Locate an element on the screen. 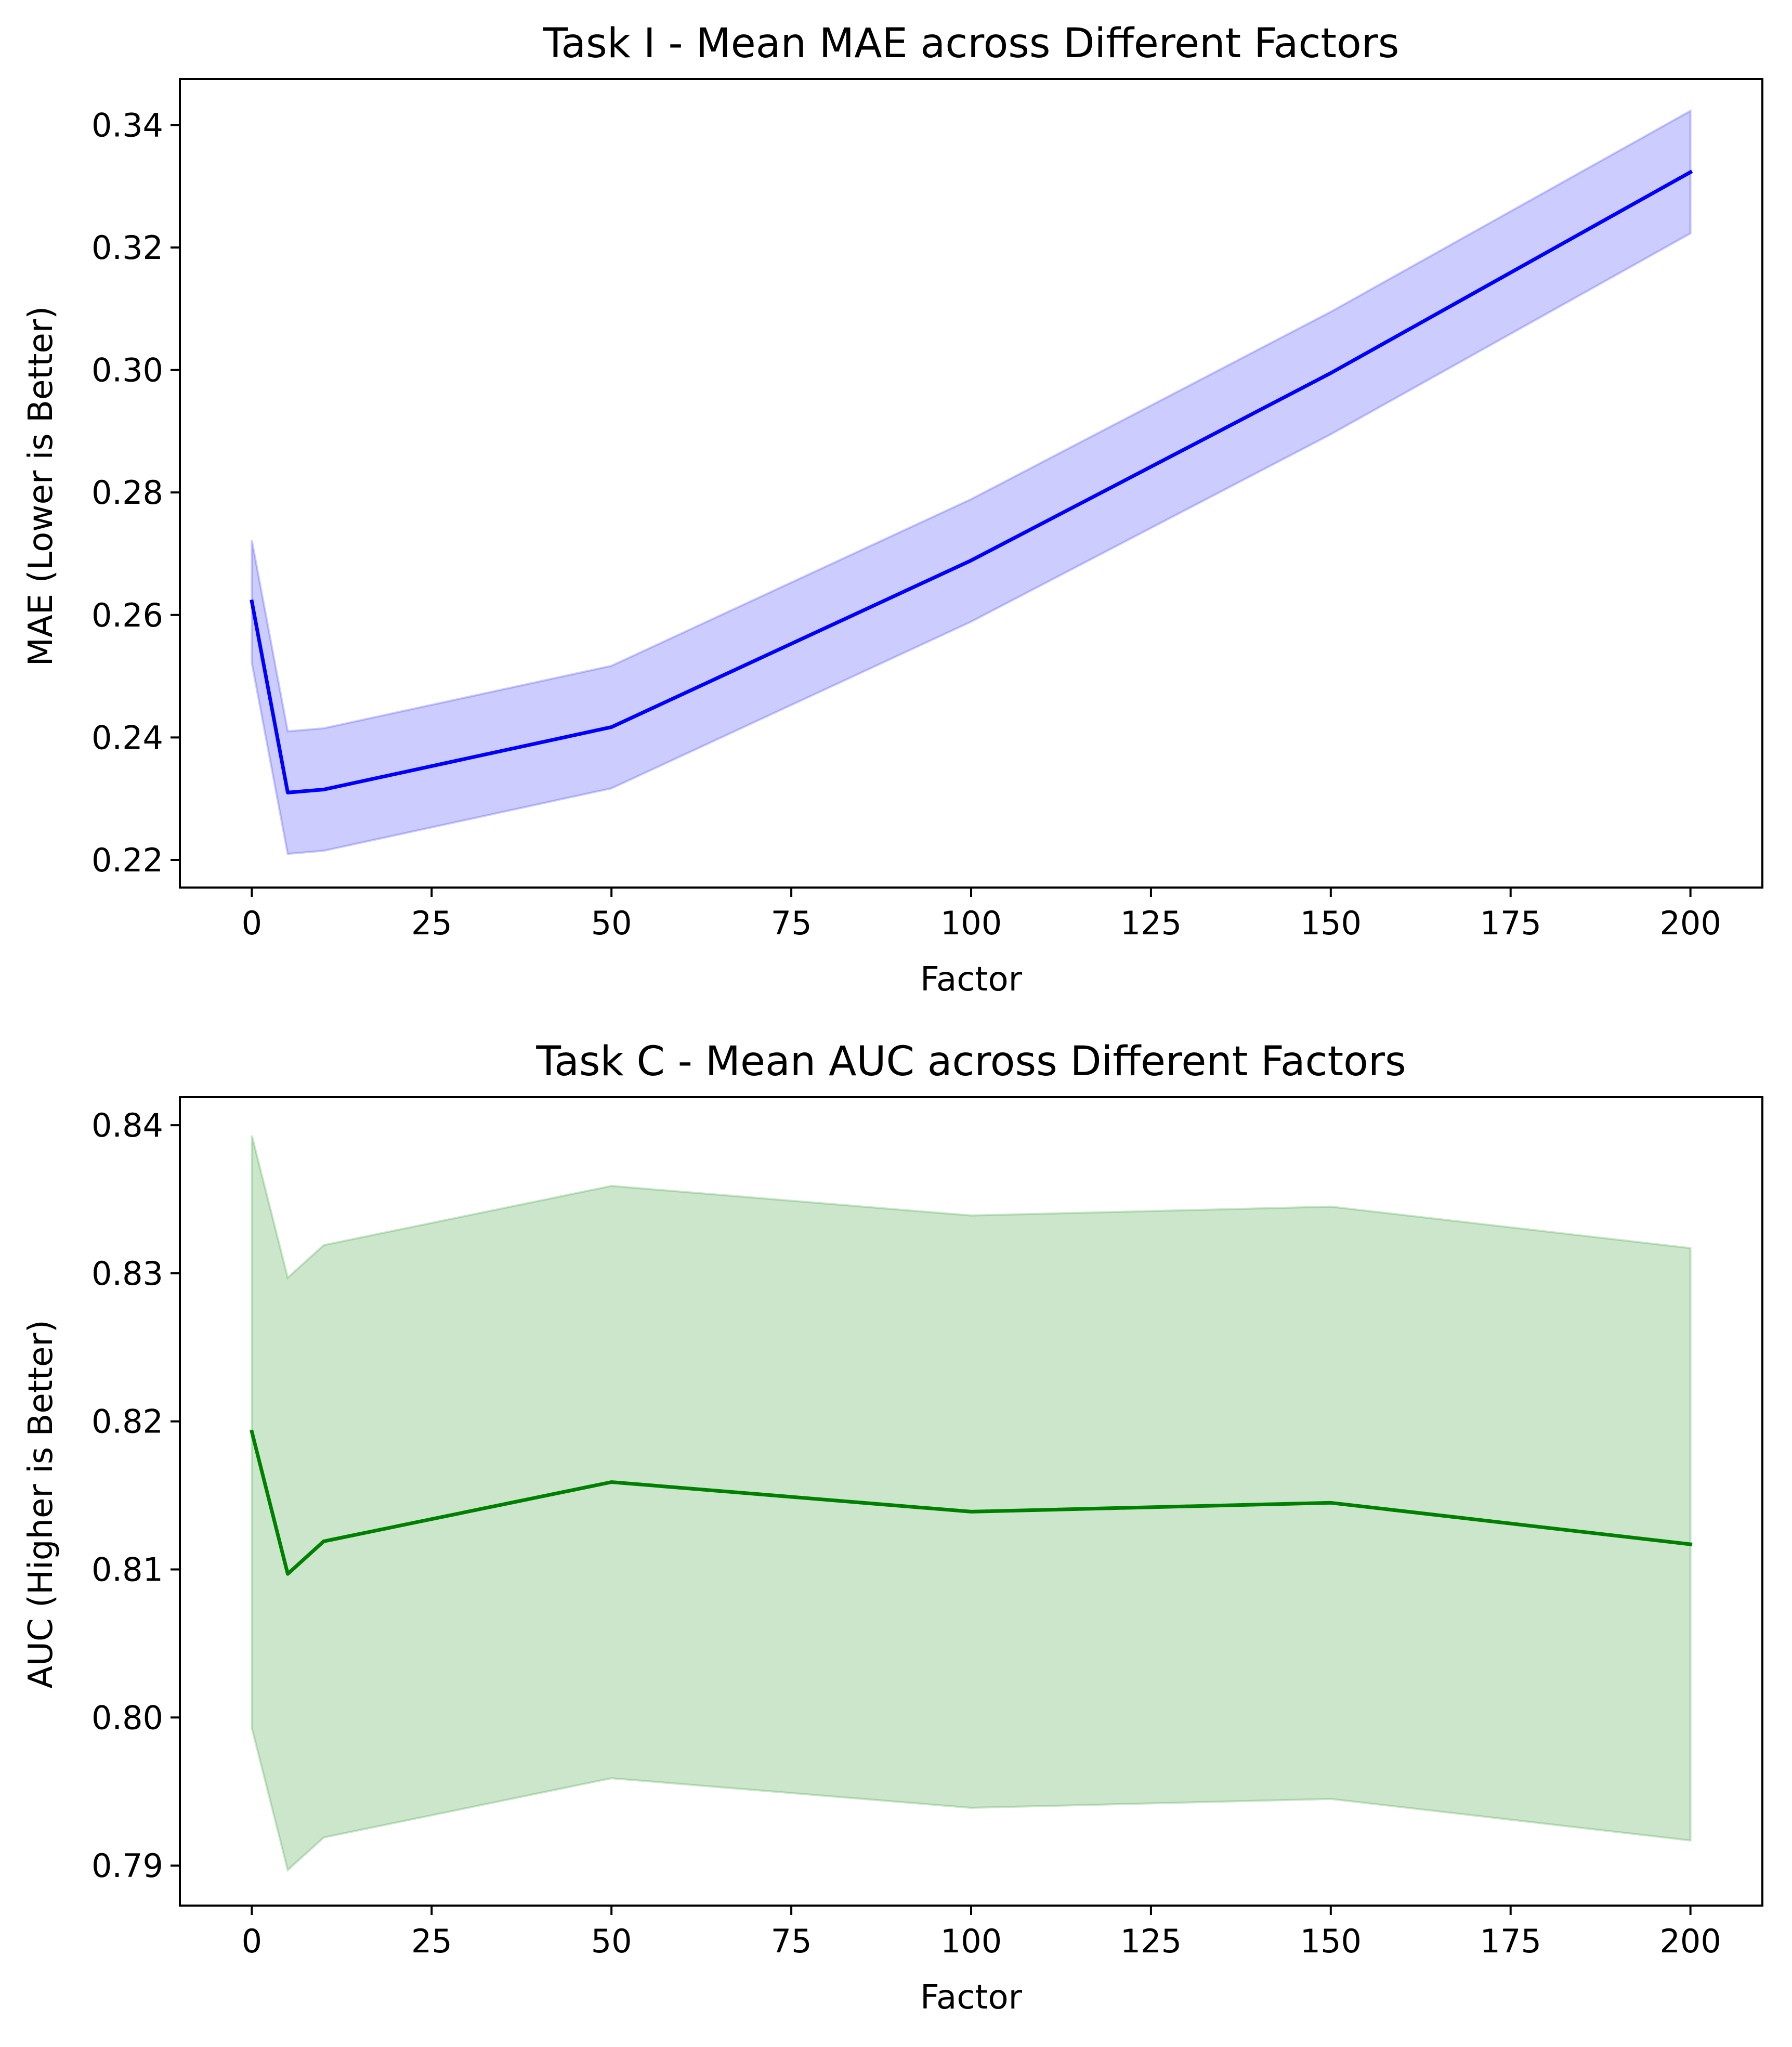 The height and width of the screenshot is (2047, 1792). y-tick-label: 0.82 is located at coordinates (127, 1422).